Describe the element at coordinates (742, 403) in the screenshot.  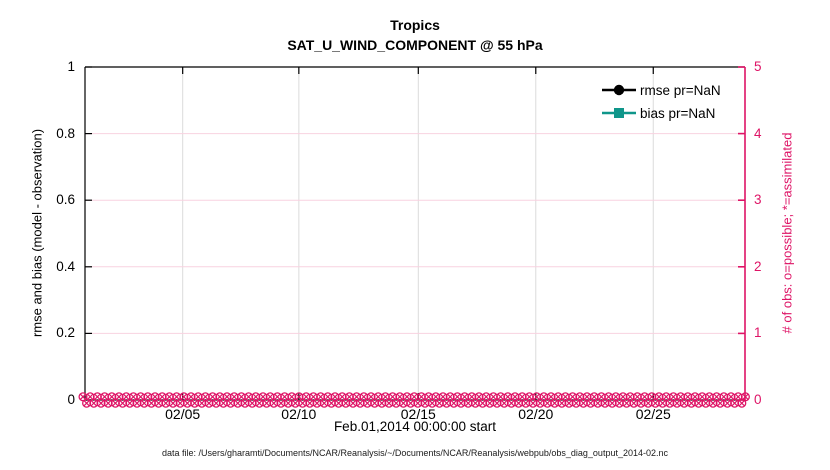
I see `possible-obs-marker` at that location.